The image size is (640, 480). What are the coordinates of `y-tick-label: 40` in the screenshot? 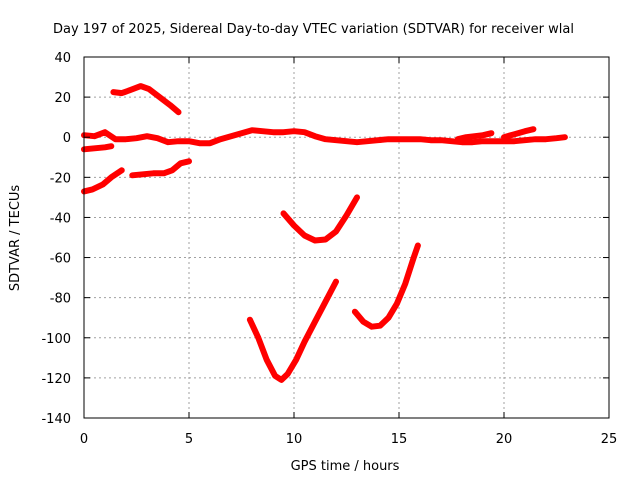 It's located at (62, 58).